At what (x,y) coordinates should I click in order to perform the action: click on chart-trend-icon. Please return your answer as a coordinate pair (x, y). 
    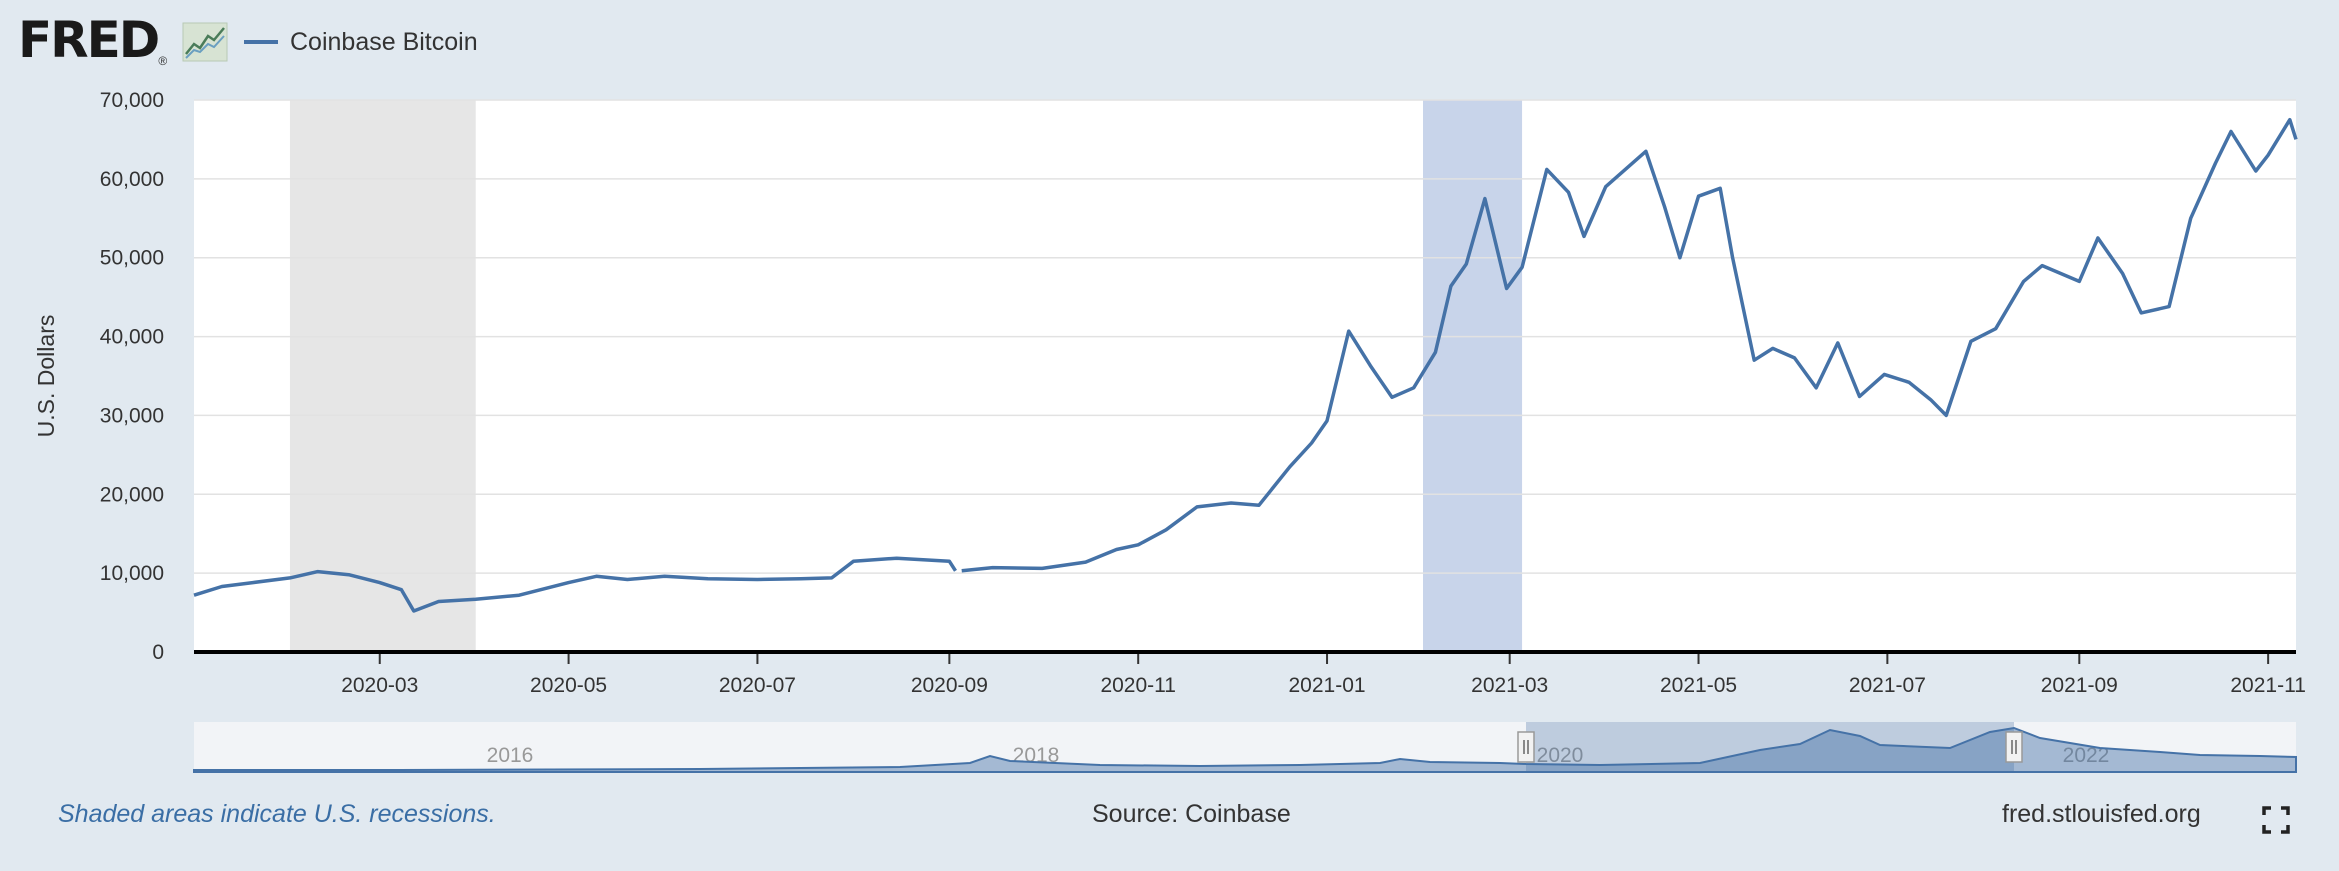
    Looking at the image, I should click on (205, 42).